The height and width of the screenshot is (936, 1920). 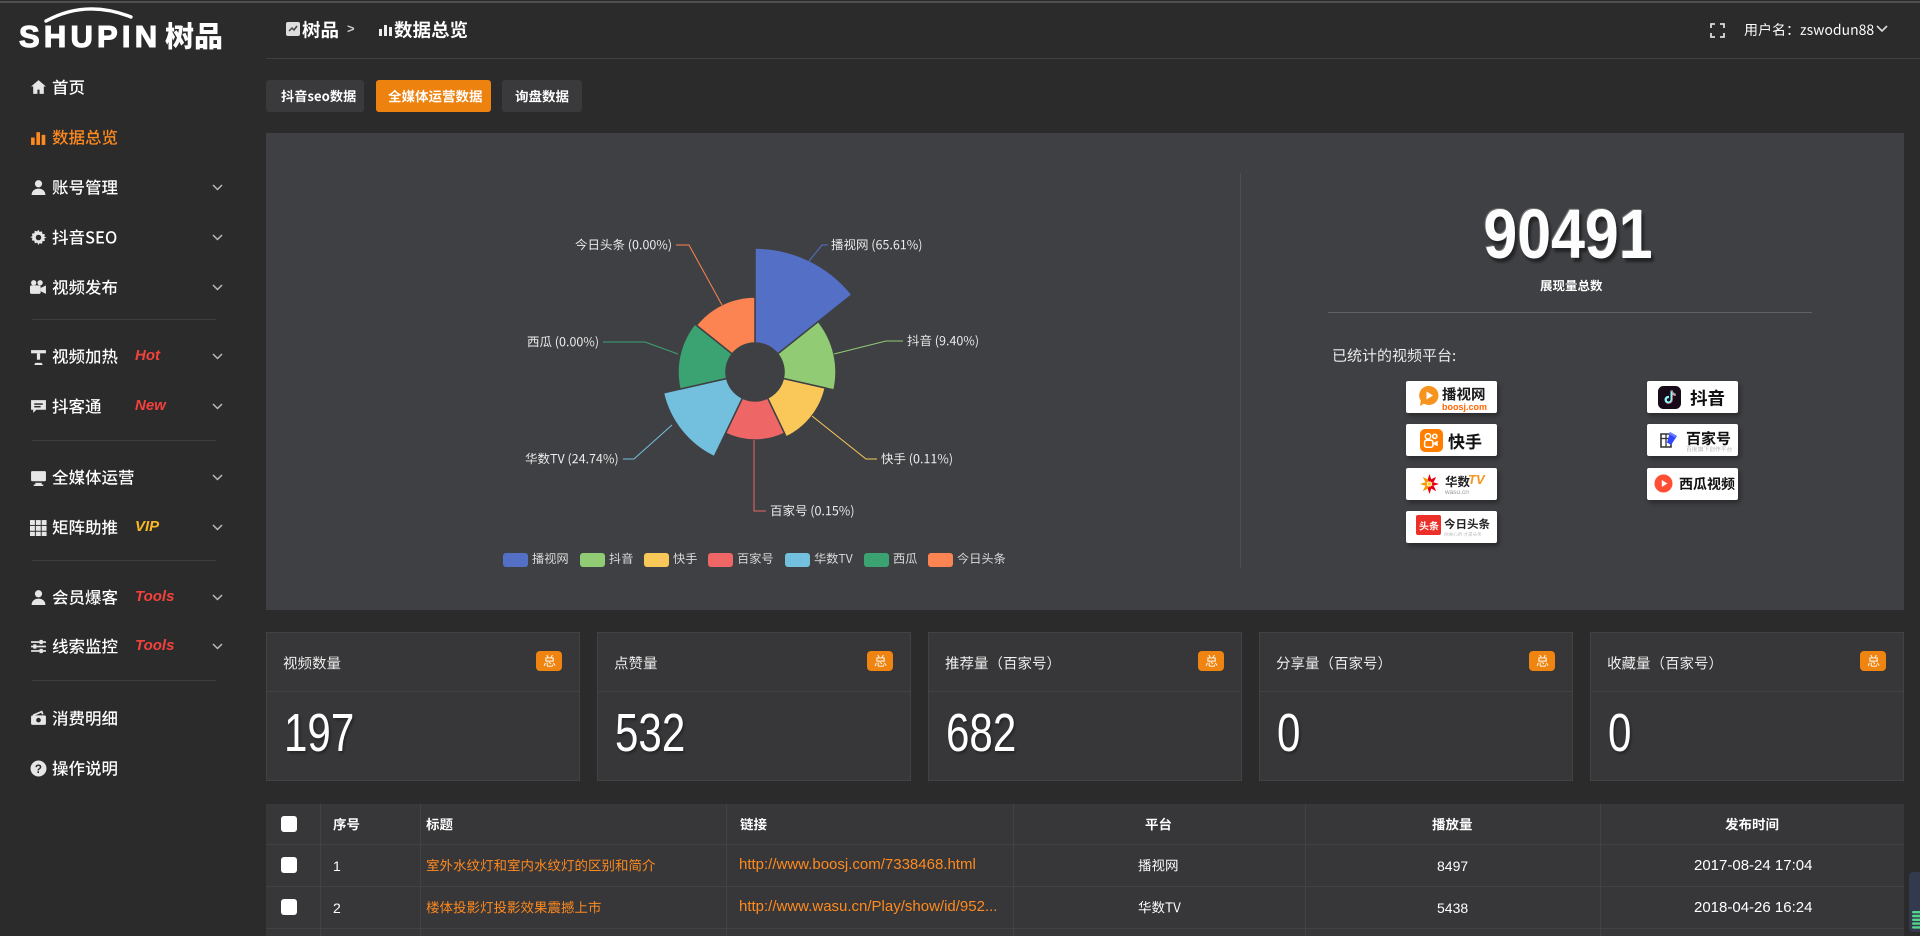 I want to click on svg-text: SHUPIN, so click(x=90, y=35).